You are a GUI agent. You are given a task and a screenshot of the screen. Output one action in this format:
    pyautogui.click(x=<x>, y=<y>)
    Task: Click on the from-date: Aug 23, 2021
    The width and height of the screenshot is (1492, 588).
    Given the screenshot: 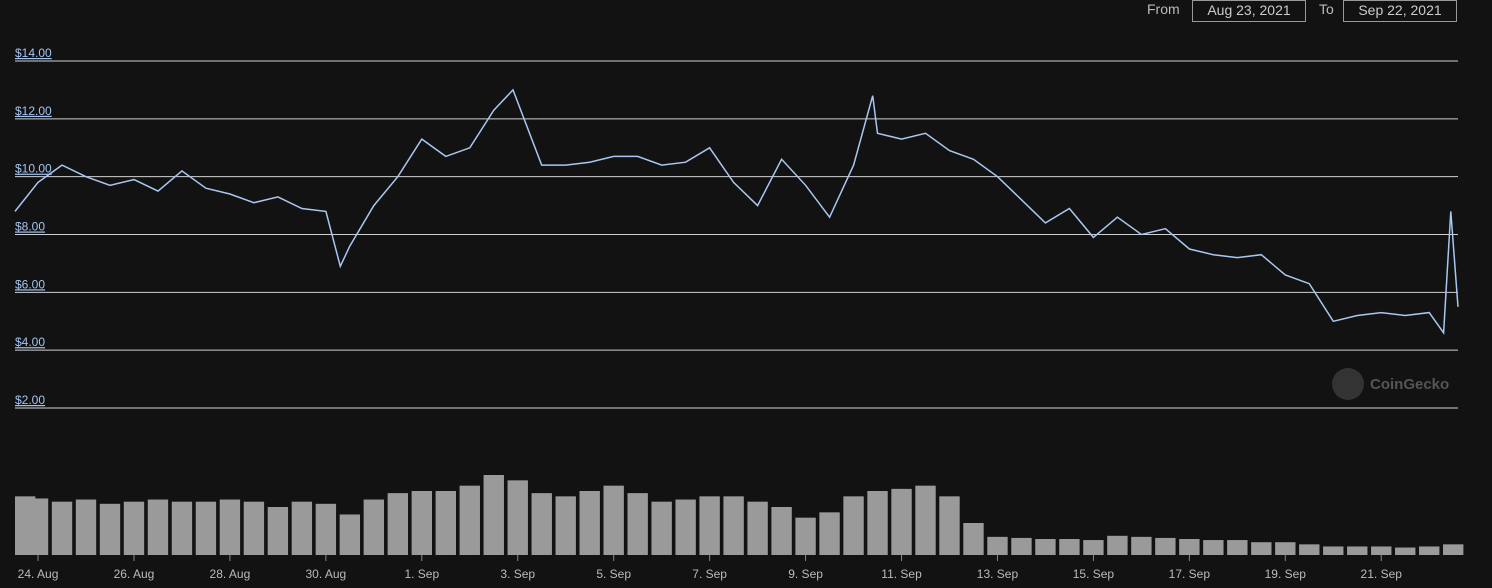 What is the action you would take?
    pyautogui.click(x=1249, y=11)
    